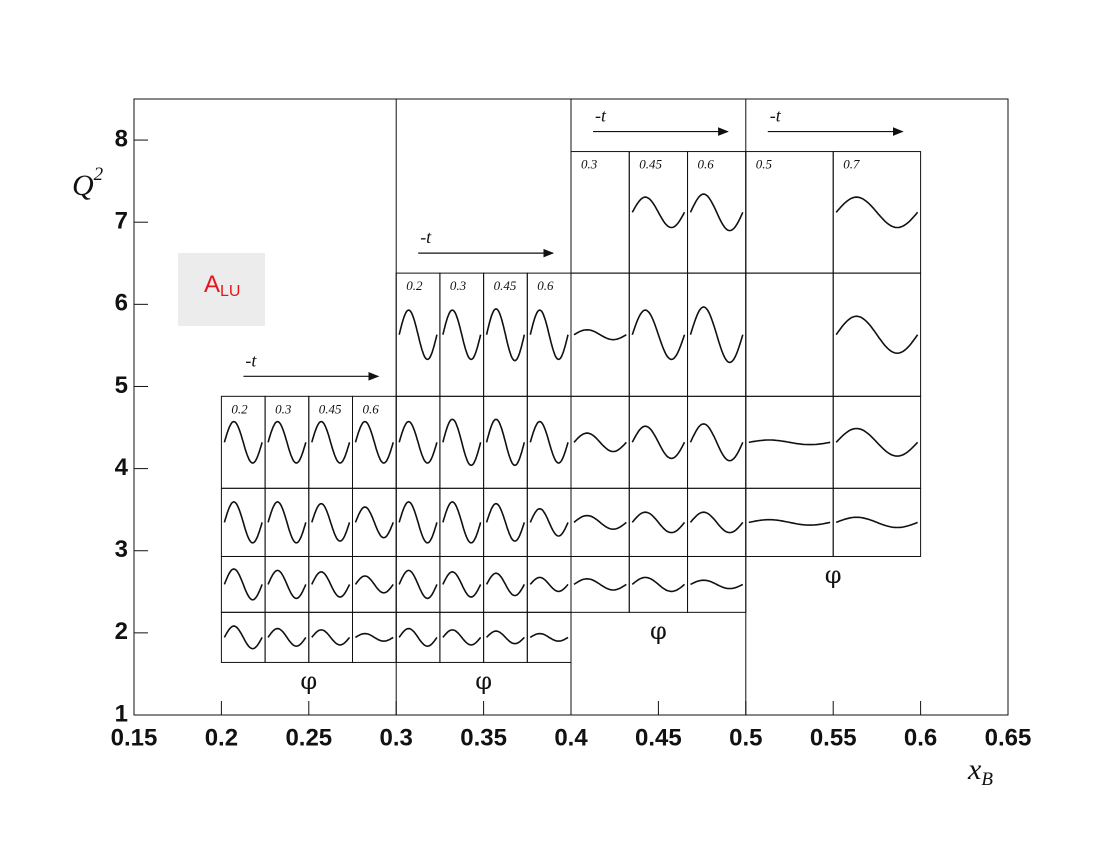 The height and width of the screenshot is (850, 1100). I want to click on x-tick-label: 0.25, so click(308, 737).